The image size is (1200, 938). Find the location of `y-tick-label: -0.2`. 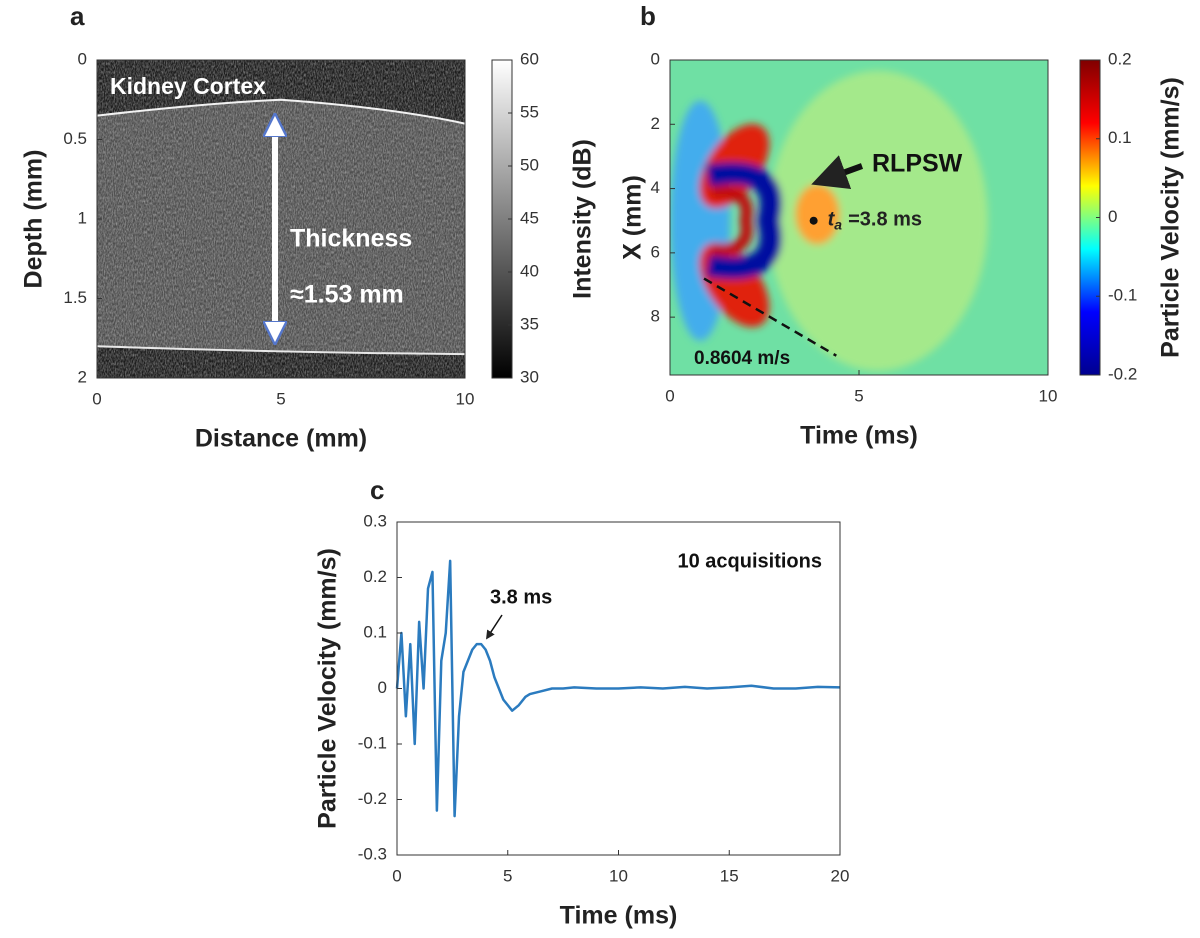

y-tick-label: -0.2 is located at coordinates (372, 798).